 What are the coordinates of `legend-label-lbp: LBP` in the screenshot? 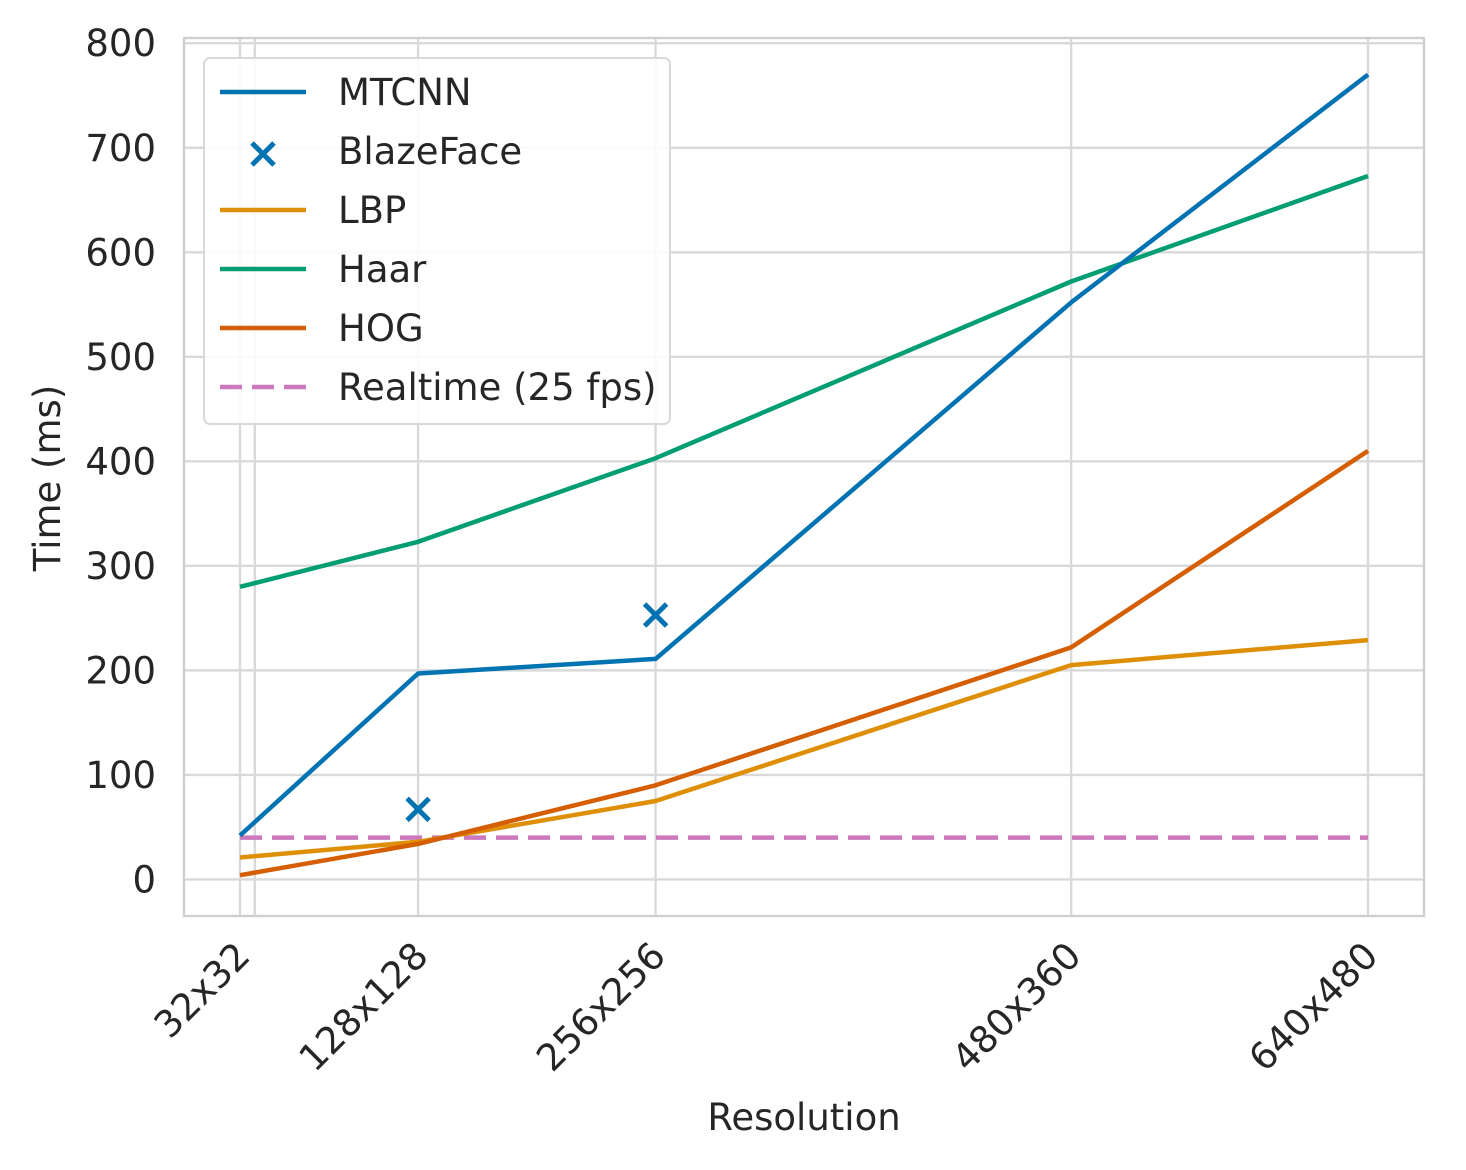 It's located at (372, 210).